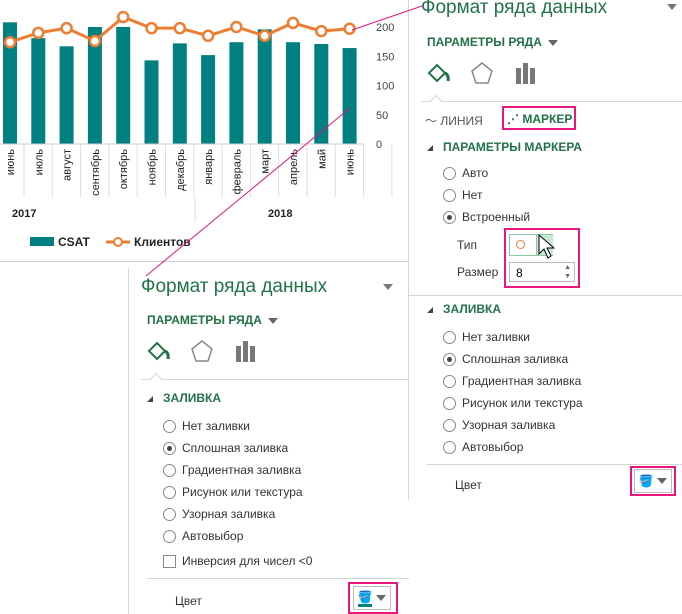 The width and height of the screenshot is (682, 614). I want to click on x-tick-label: март, so click(266, 161).